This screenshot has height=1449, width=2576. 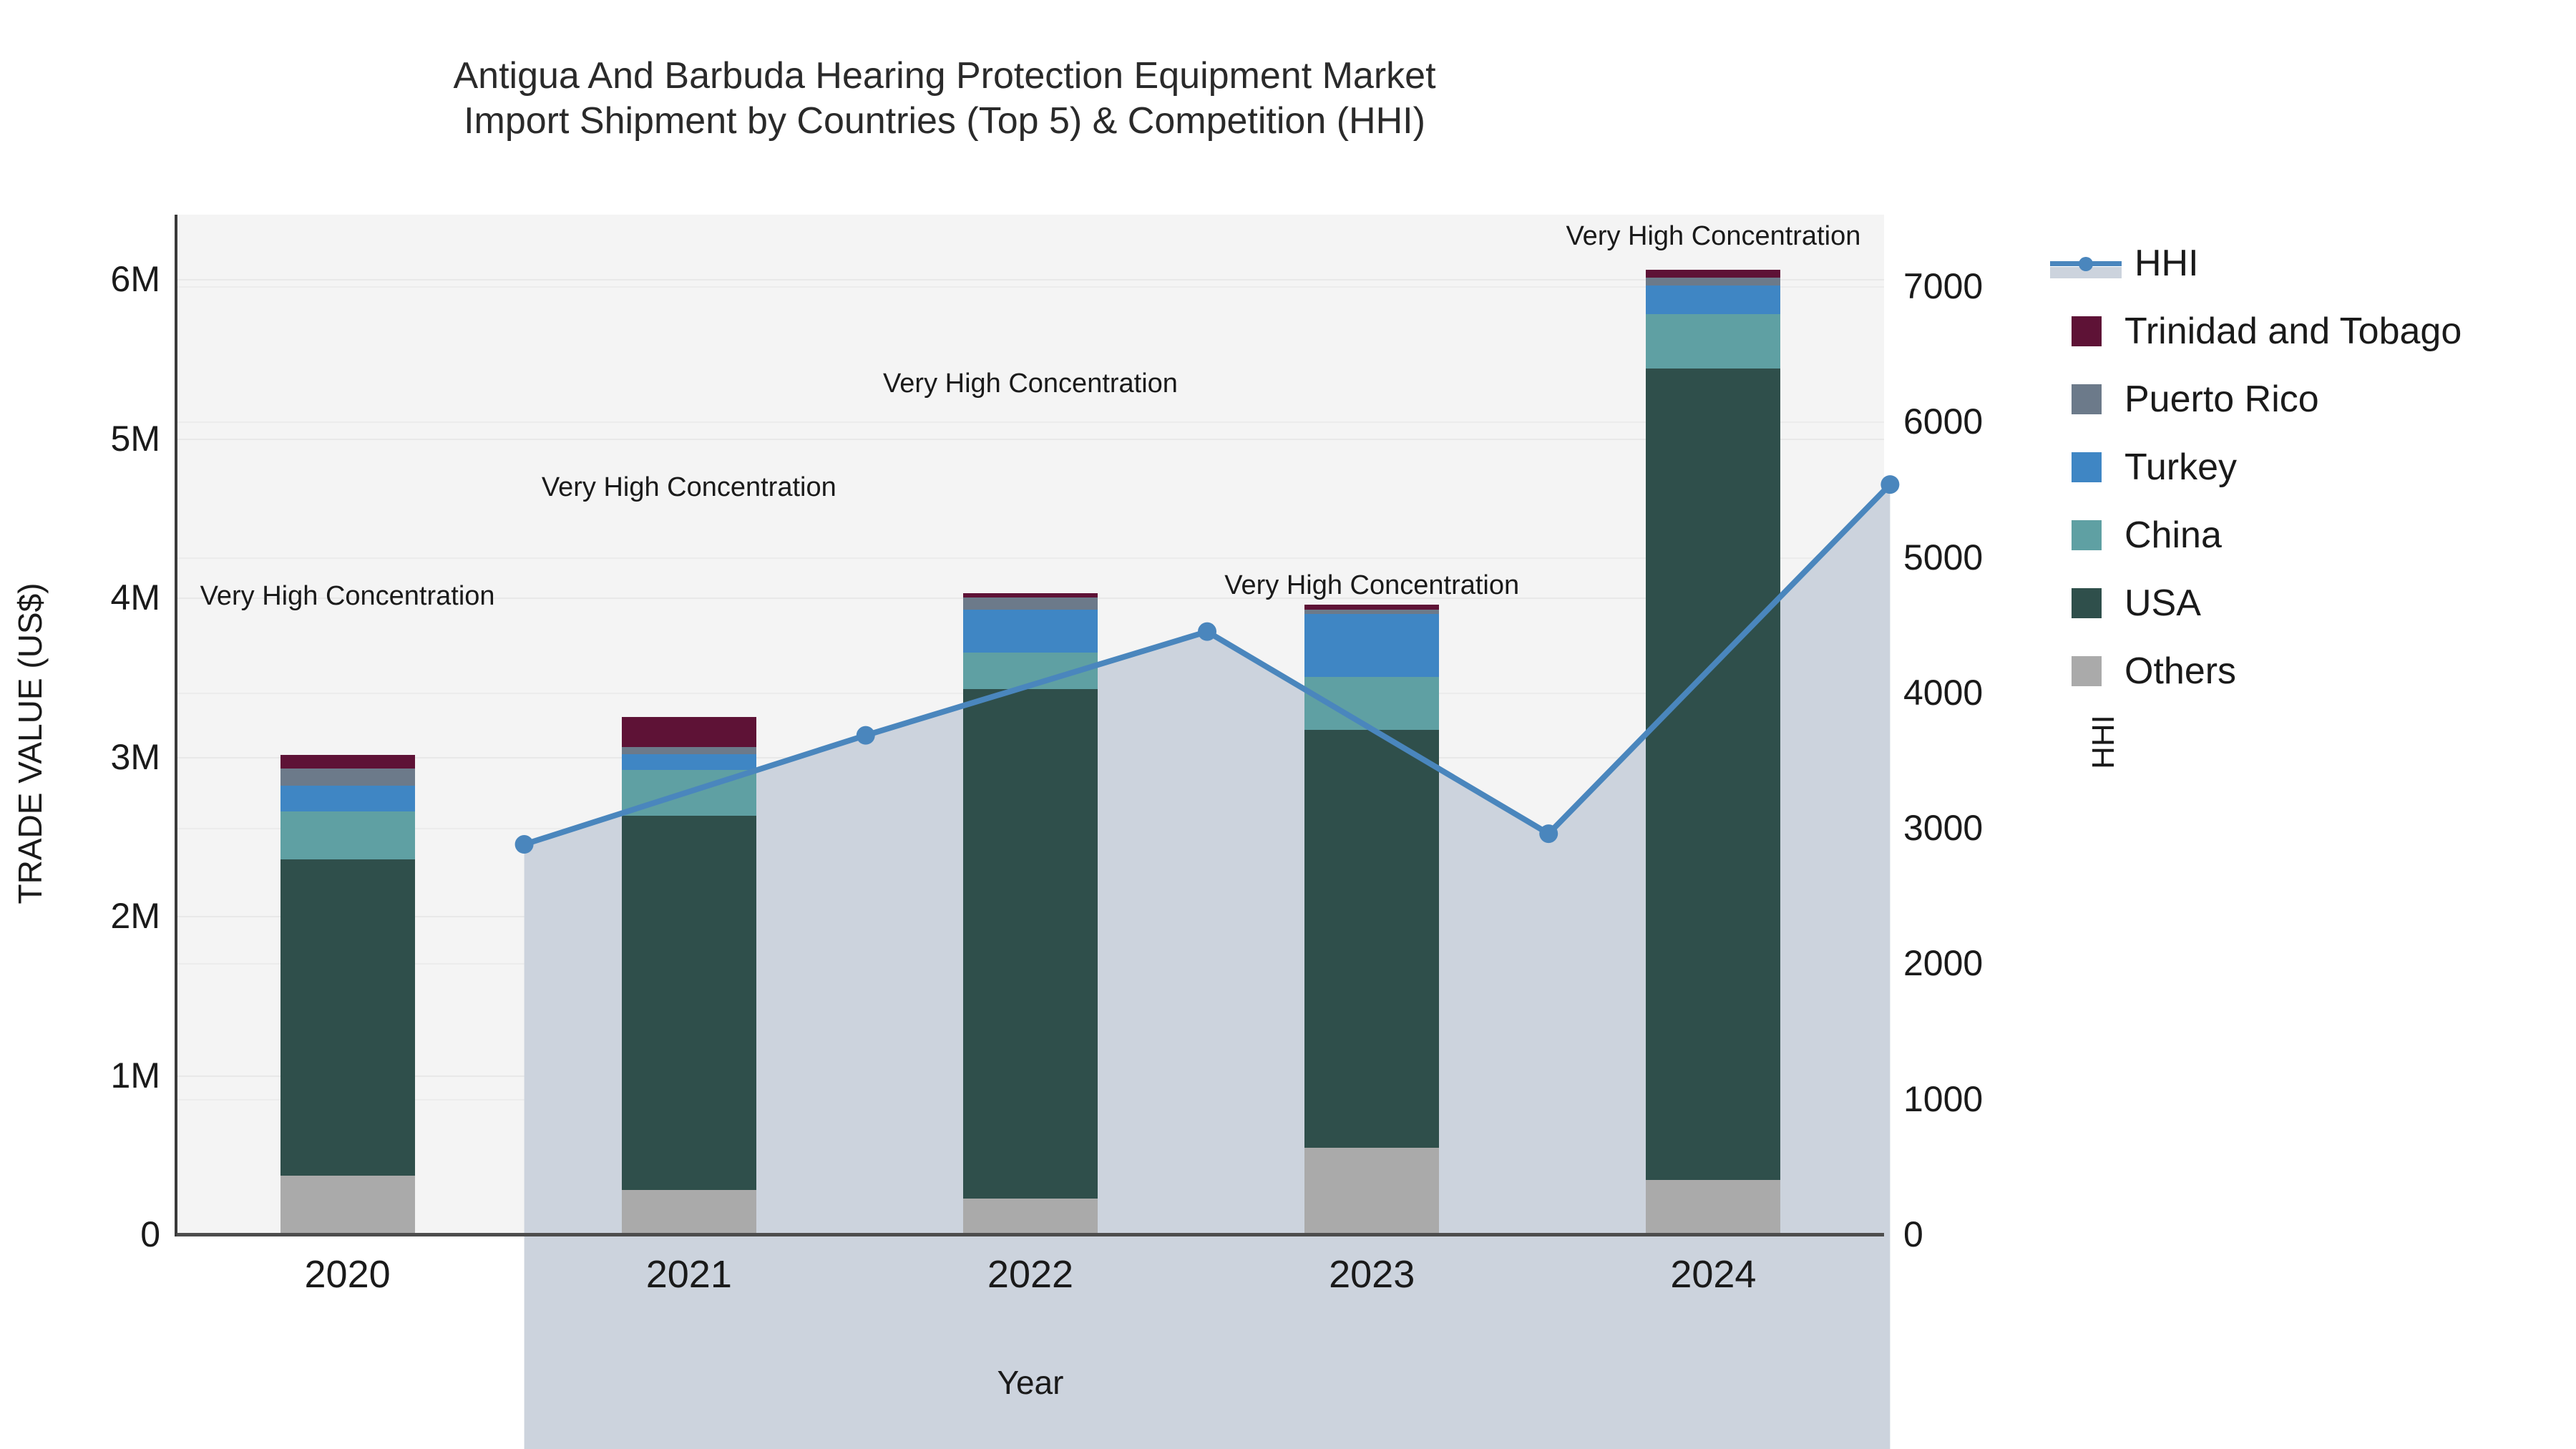 I want to click on x-axis-tick-label: 2022, so click(x=1030, y=1274).